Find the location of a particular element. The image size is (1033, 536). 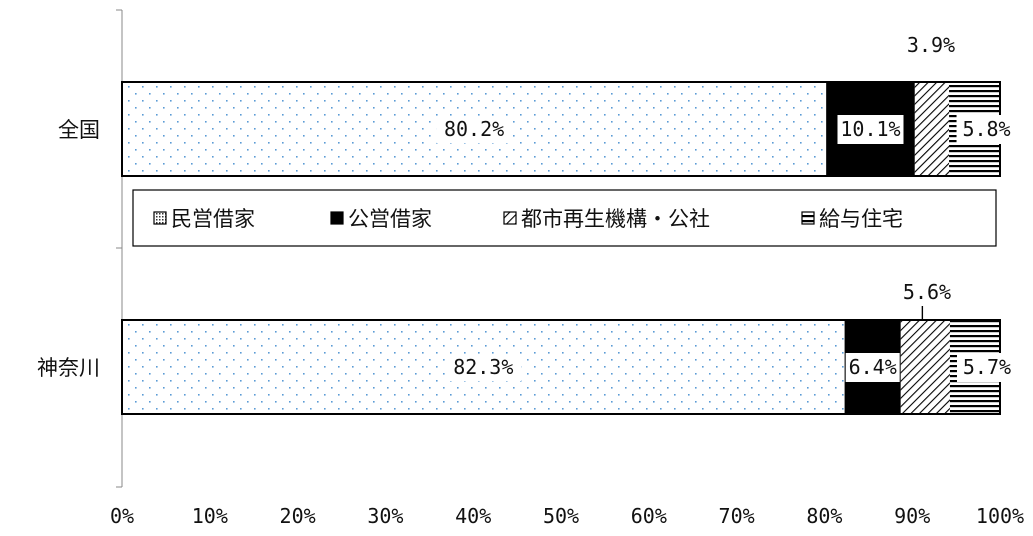

data-label: 80.2% is located at coordinates (474, 129).